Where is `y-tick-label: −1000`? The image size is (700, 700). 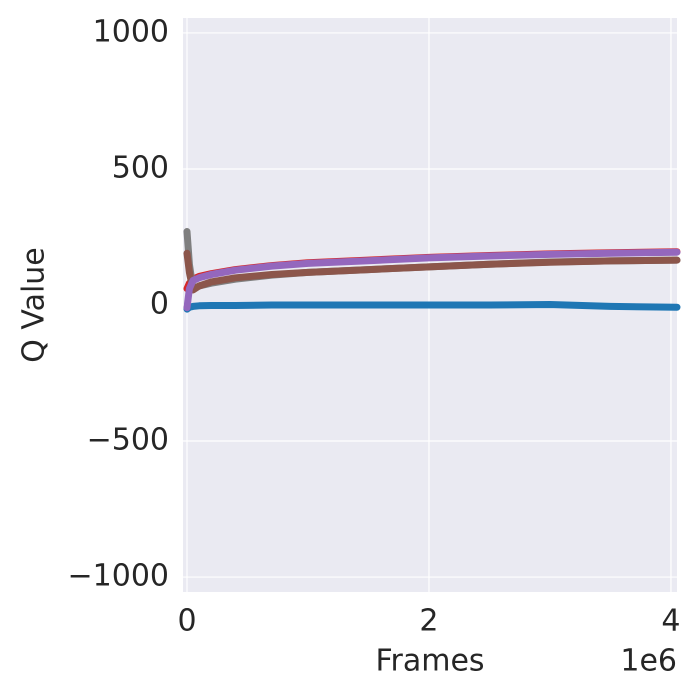
y-tick-label: −1000 is located at coordinates (118, 576).